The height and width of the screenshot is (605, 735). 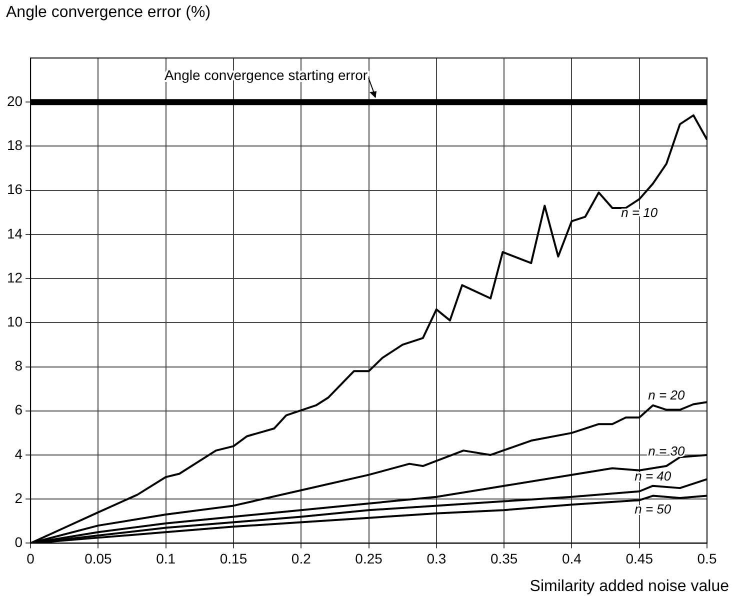 What do you see at coordinates (14, 100) in the screenshot?
I see `y-tick-label: 20` at bounding box center [14, 100].